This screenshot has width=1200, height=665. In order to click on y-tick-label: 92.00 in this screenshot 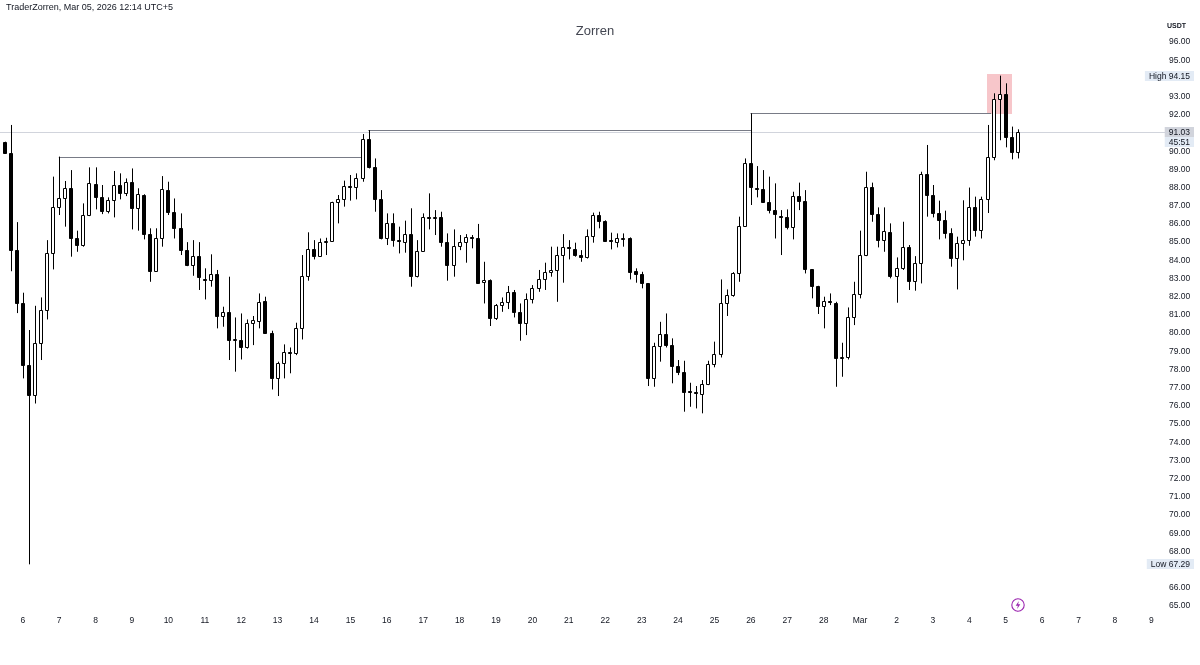, I will do `click(1180, 114)`.